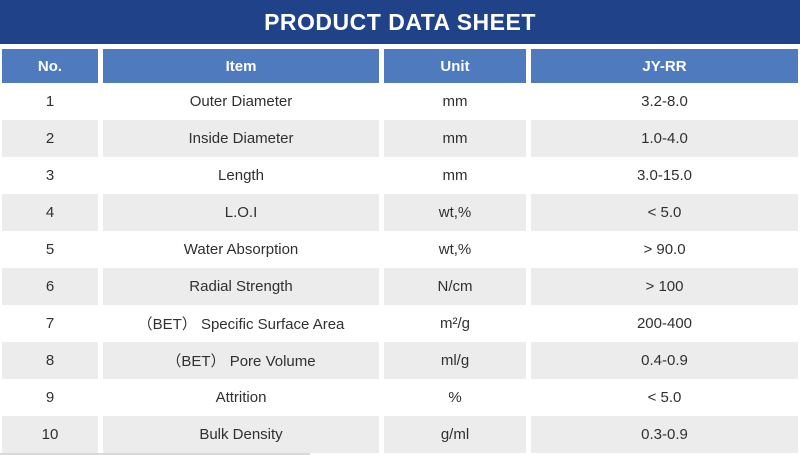 This screenshot has width=800, height=455. What do you see at coordinates (241, 66) in the screenshot?
I see `column-header-item: Item` at bounding box center [241, 66].